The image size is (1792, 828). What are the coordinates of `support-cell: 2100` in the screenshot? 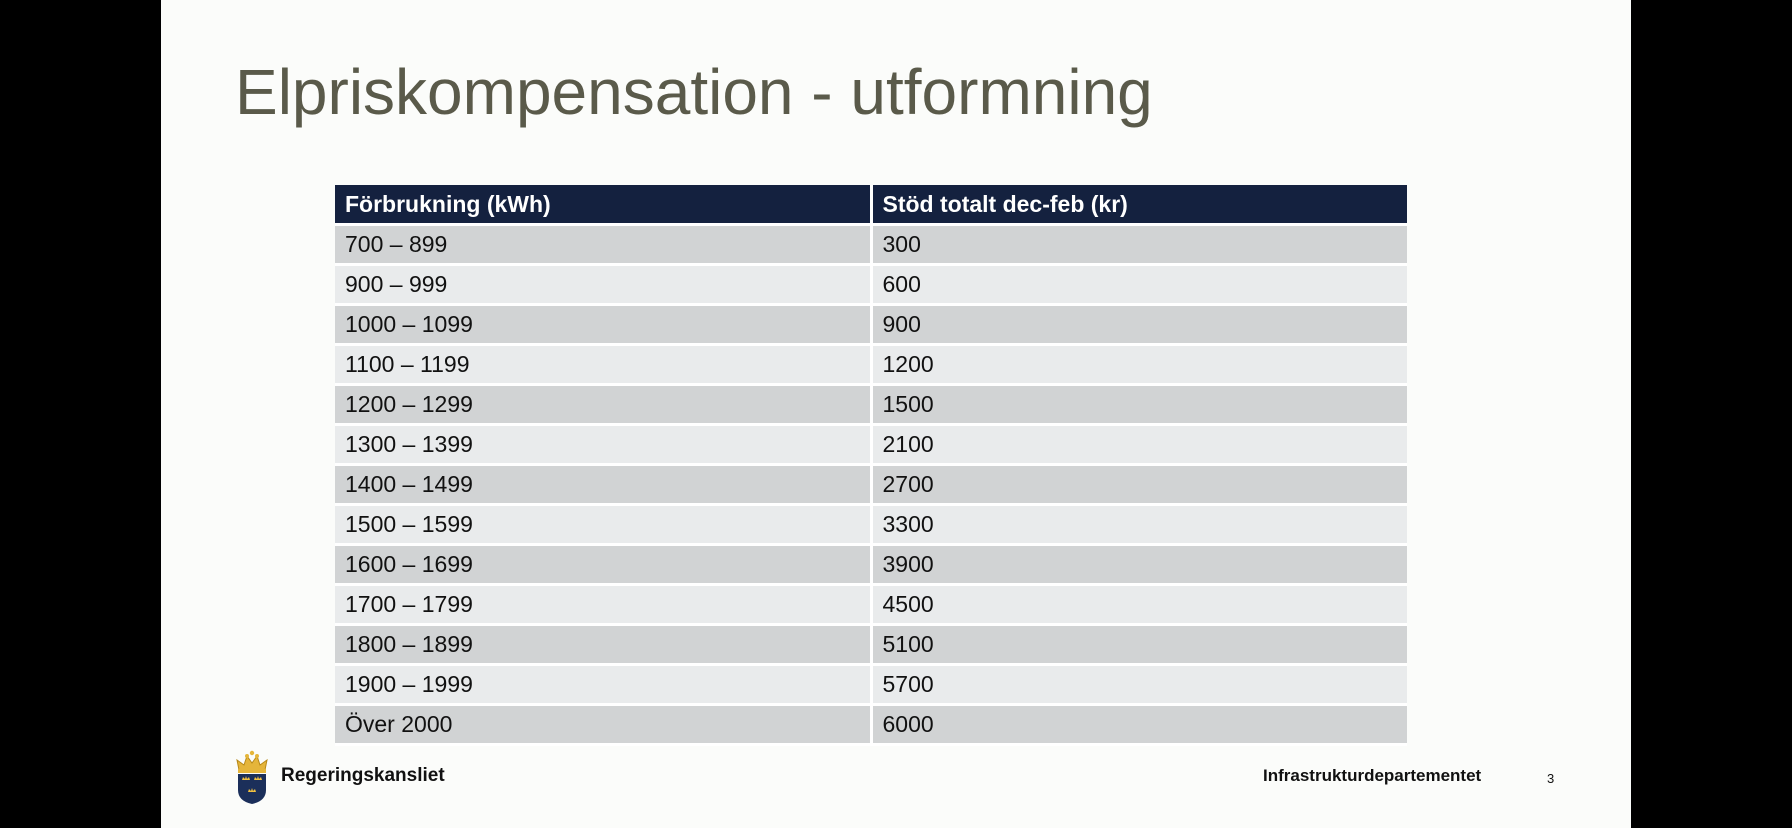 It's located at (1139, 445).